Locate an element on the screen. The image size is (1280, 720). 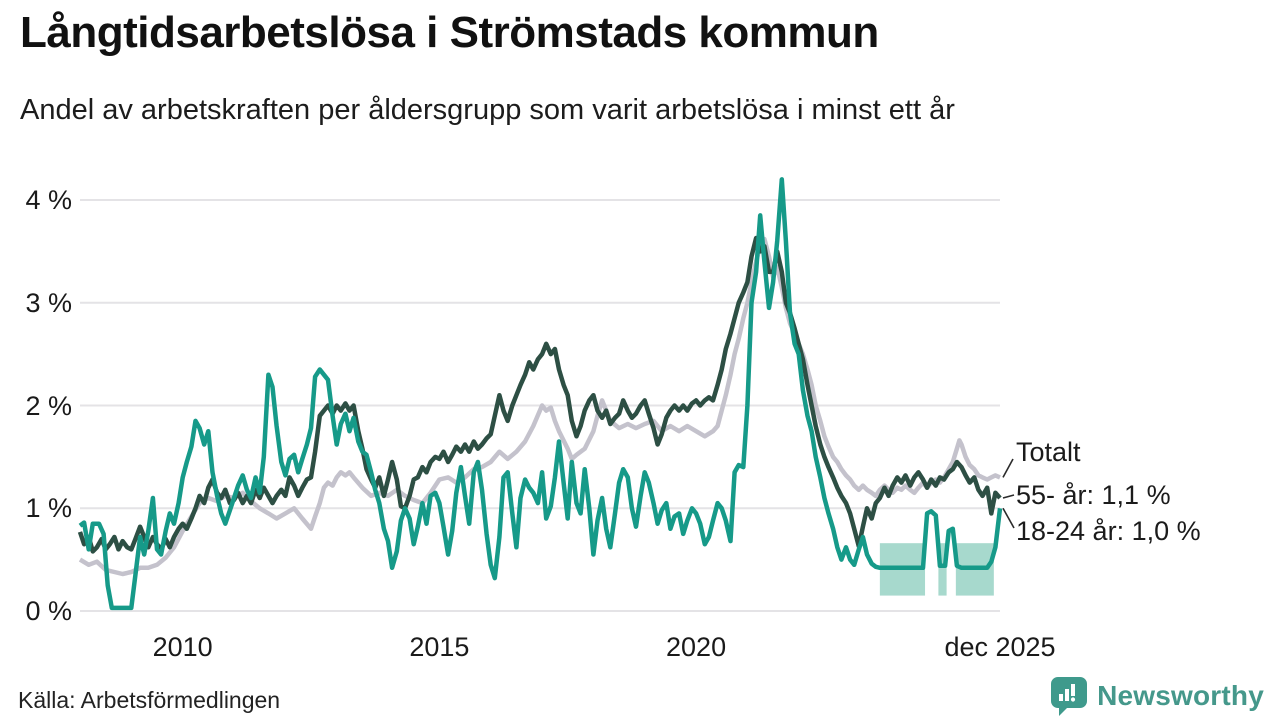
x-tick-label: 2020 is located at coordinates (696, 647).